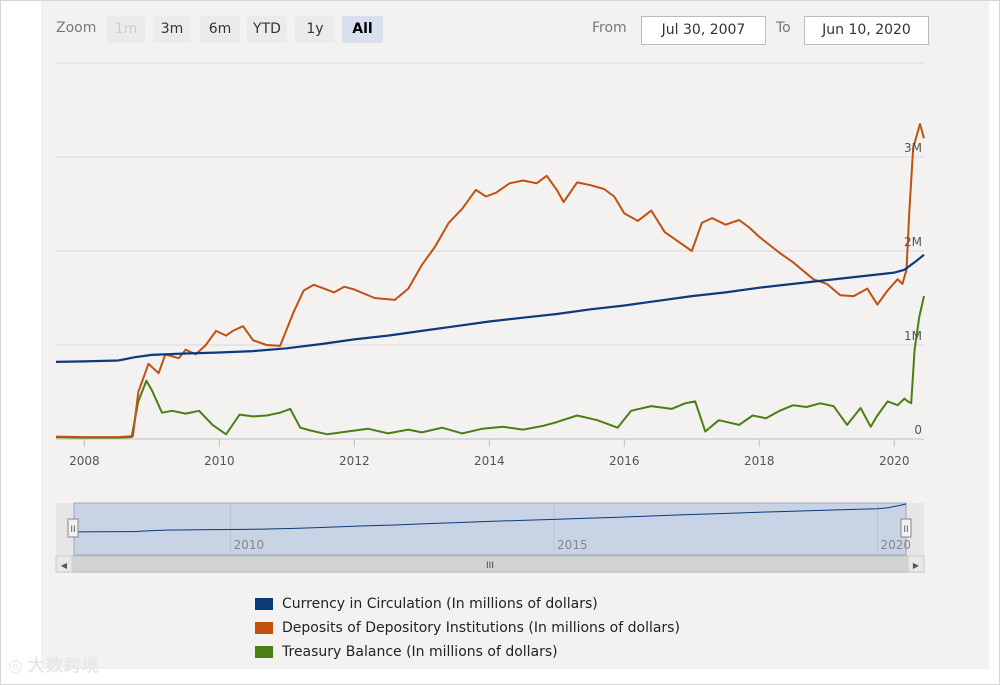  I want to click on scroll-right-button, so click(916, 564).